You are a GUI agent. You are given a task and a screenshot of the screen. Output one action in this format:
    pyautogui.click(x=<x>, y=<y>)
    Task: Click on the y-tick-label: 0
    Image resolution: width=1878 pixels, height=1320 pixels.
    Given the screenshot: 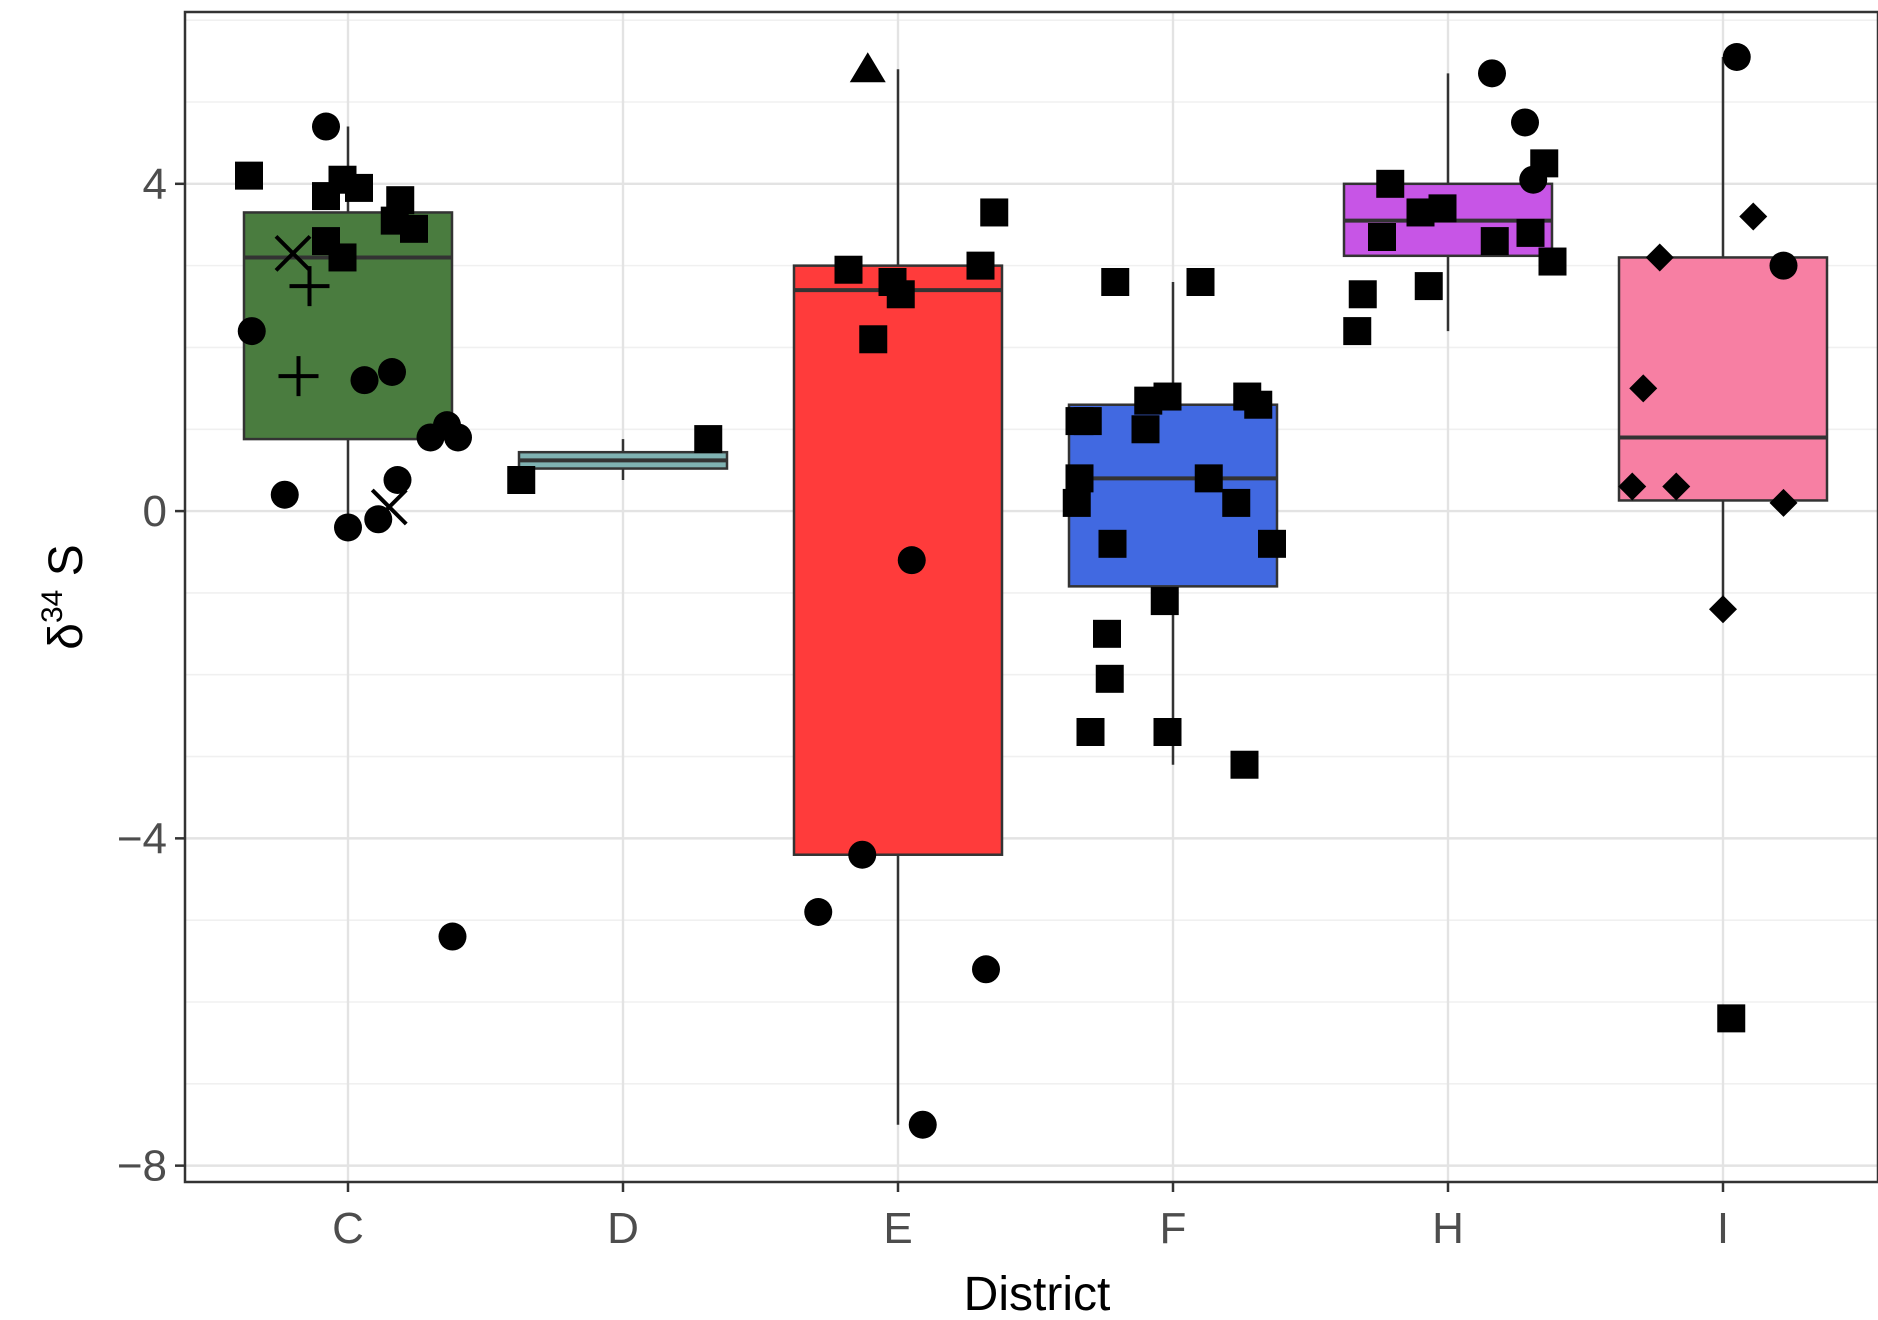 What is the action you would take?
    pyautogui.click(x=155, y=511)
    